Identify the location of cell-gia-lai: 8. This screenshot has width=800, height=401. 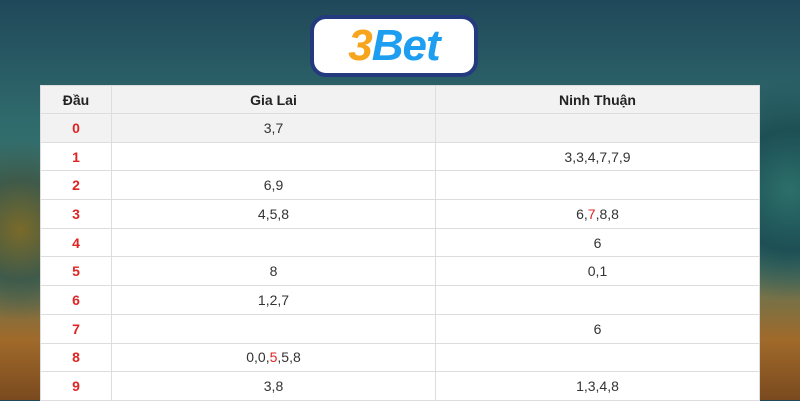
(273, 271).